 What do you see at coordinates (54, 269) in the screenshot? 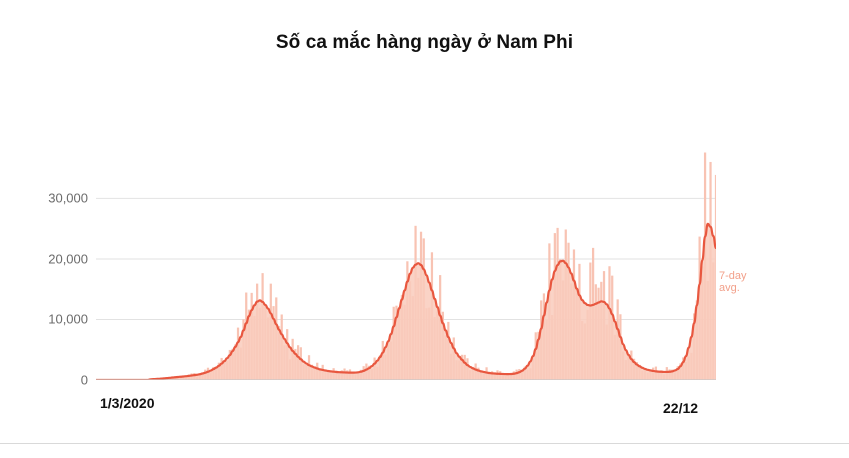
I see `y-axis-tick-labels: 0 10,000 20,000 30,000` at bounding box center [54, 269].